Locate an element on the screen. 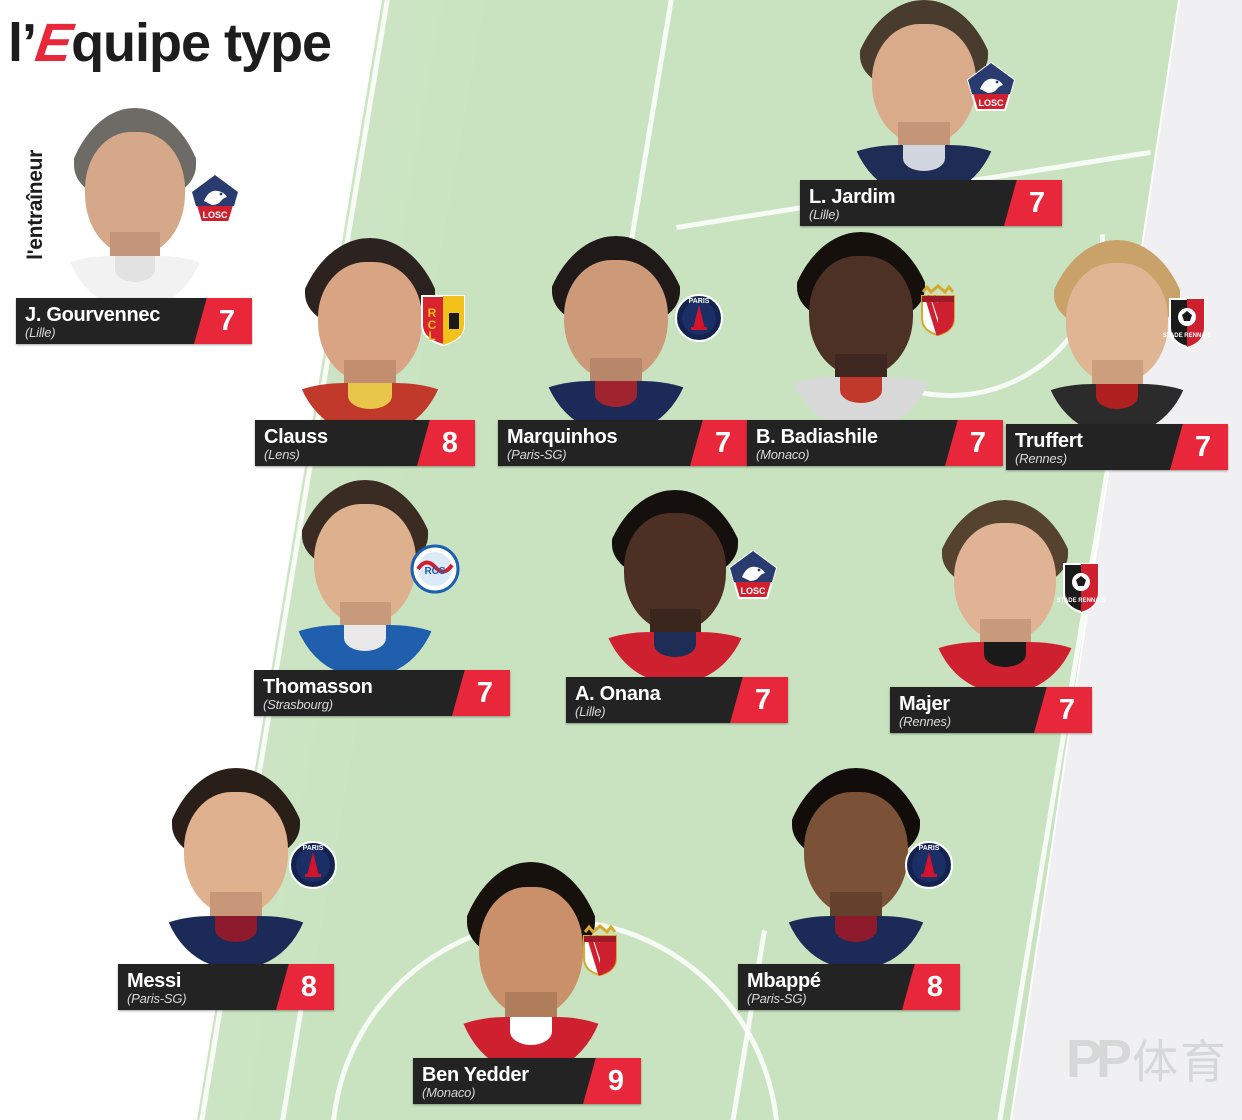  player-name: B. Badiashile is located at coordinates (817, 437).